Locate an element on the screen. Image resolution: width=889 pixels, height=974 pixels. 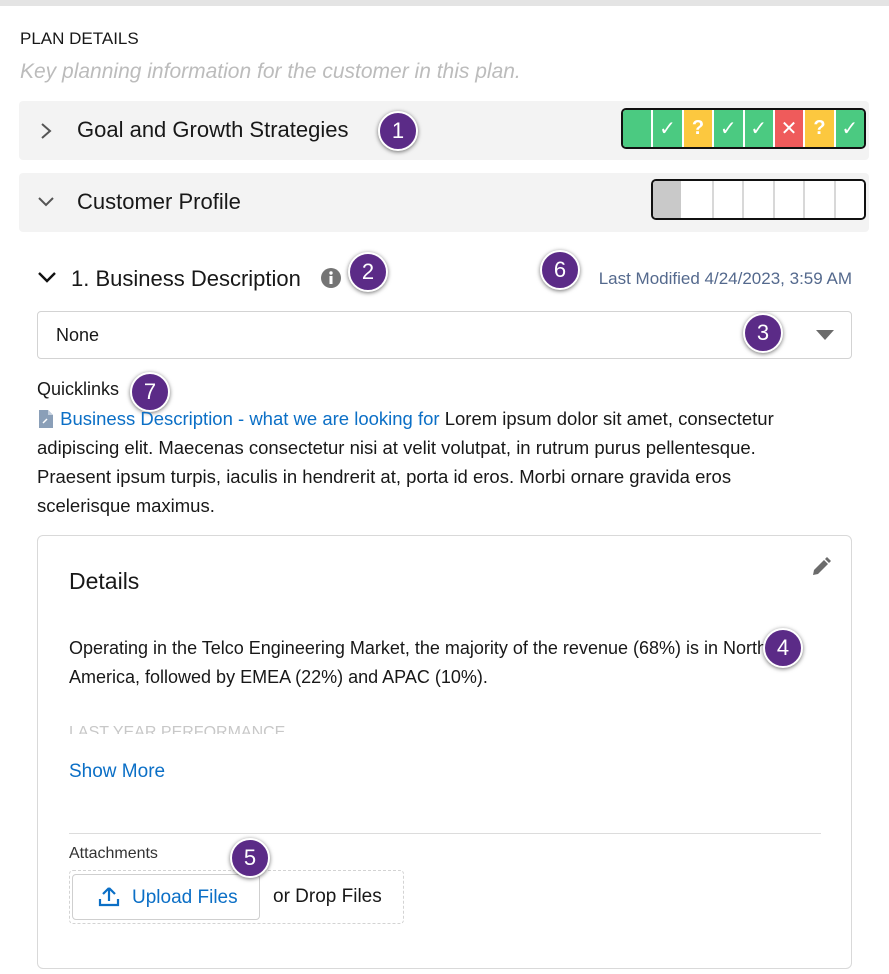
upload-button: Upload Files is located at coordinates (166, 897).